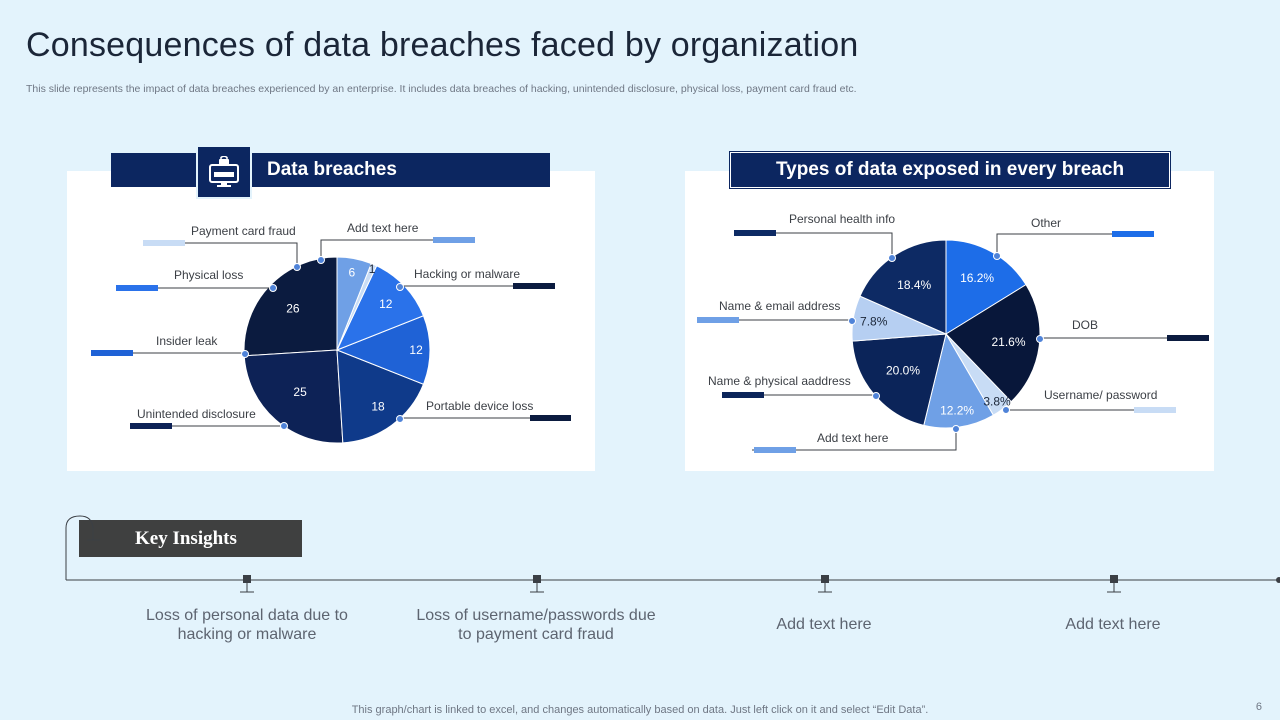 The height and width of the screenshot is (720, 1280). I want to click on pie2-legend-bar-personal-health-info, so click(755, 233).